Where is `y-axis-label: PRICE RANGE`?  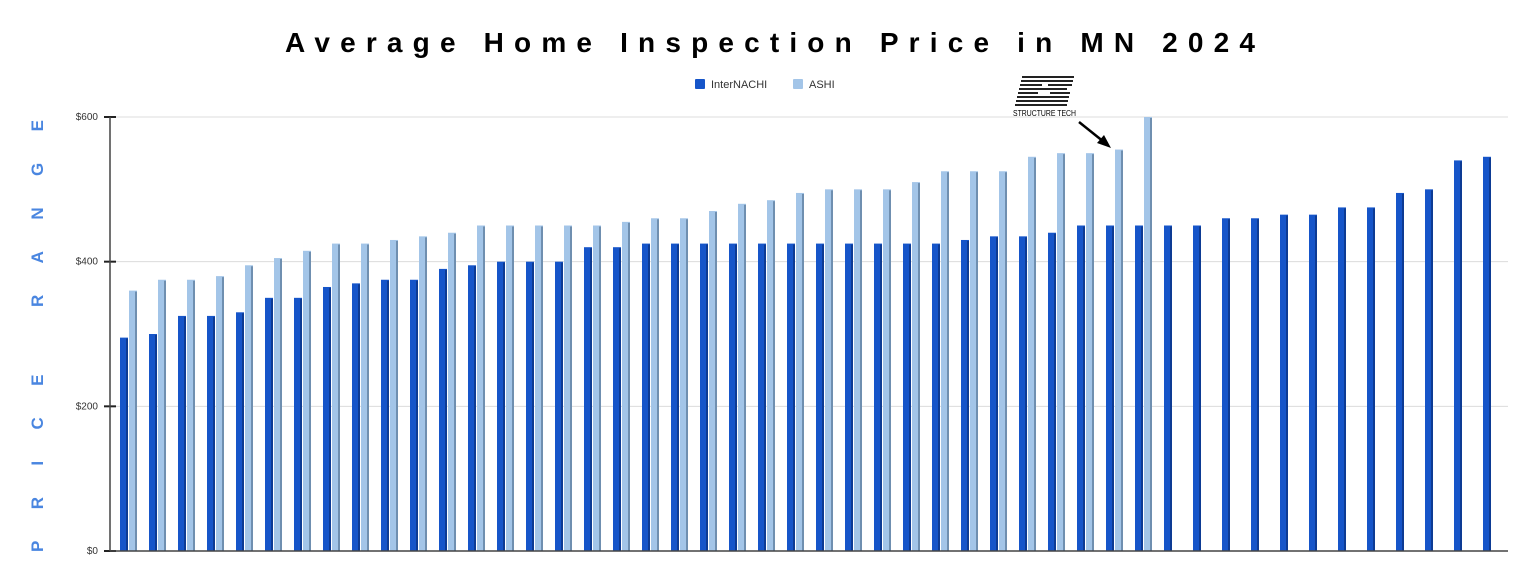 y-axis-label: PRICE RANGE is located at coordinates (37, 336).